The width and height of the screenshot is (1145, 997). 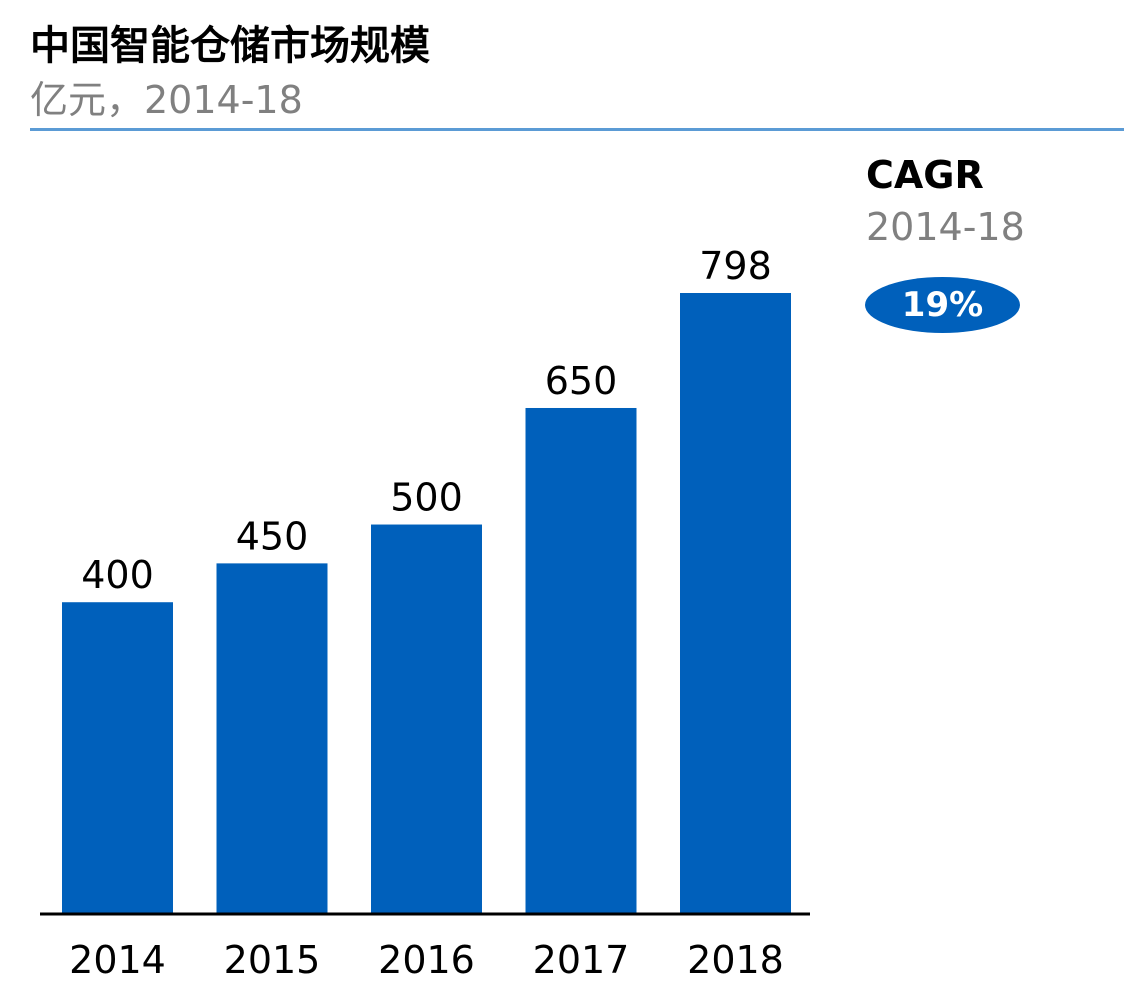 I want to click on bar-2015, so click(x=272, y=738).